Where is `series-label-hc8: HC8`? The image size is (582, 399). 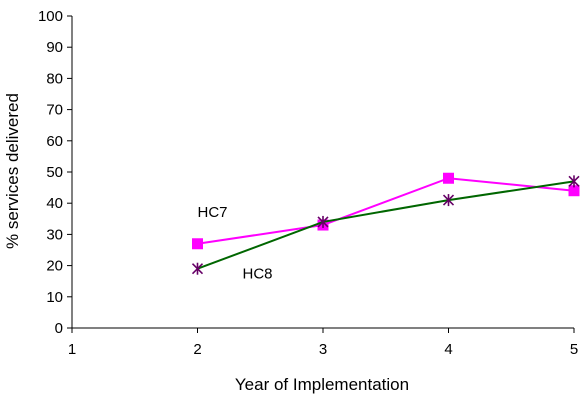 series-label-hc8: HC8 is located at coordinates (258, 274).